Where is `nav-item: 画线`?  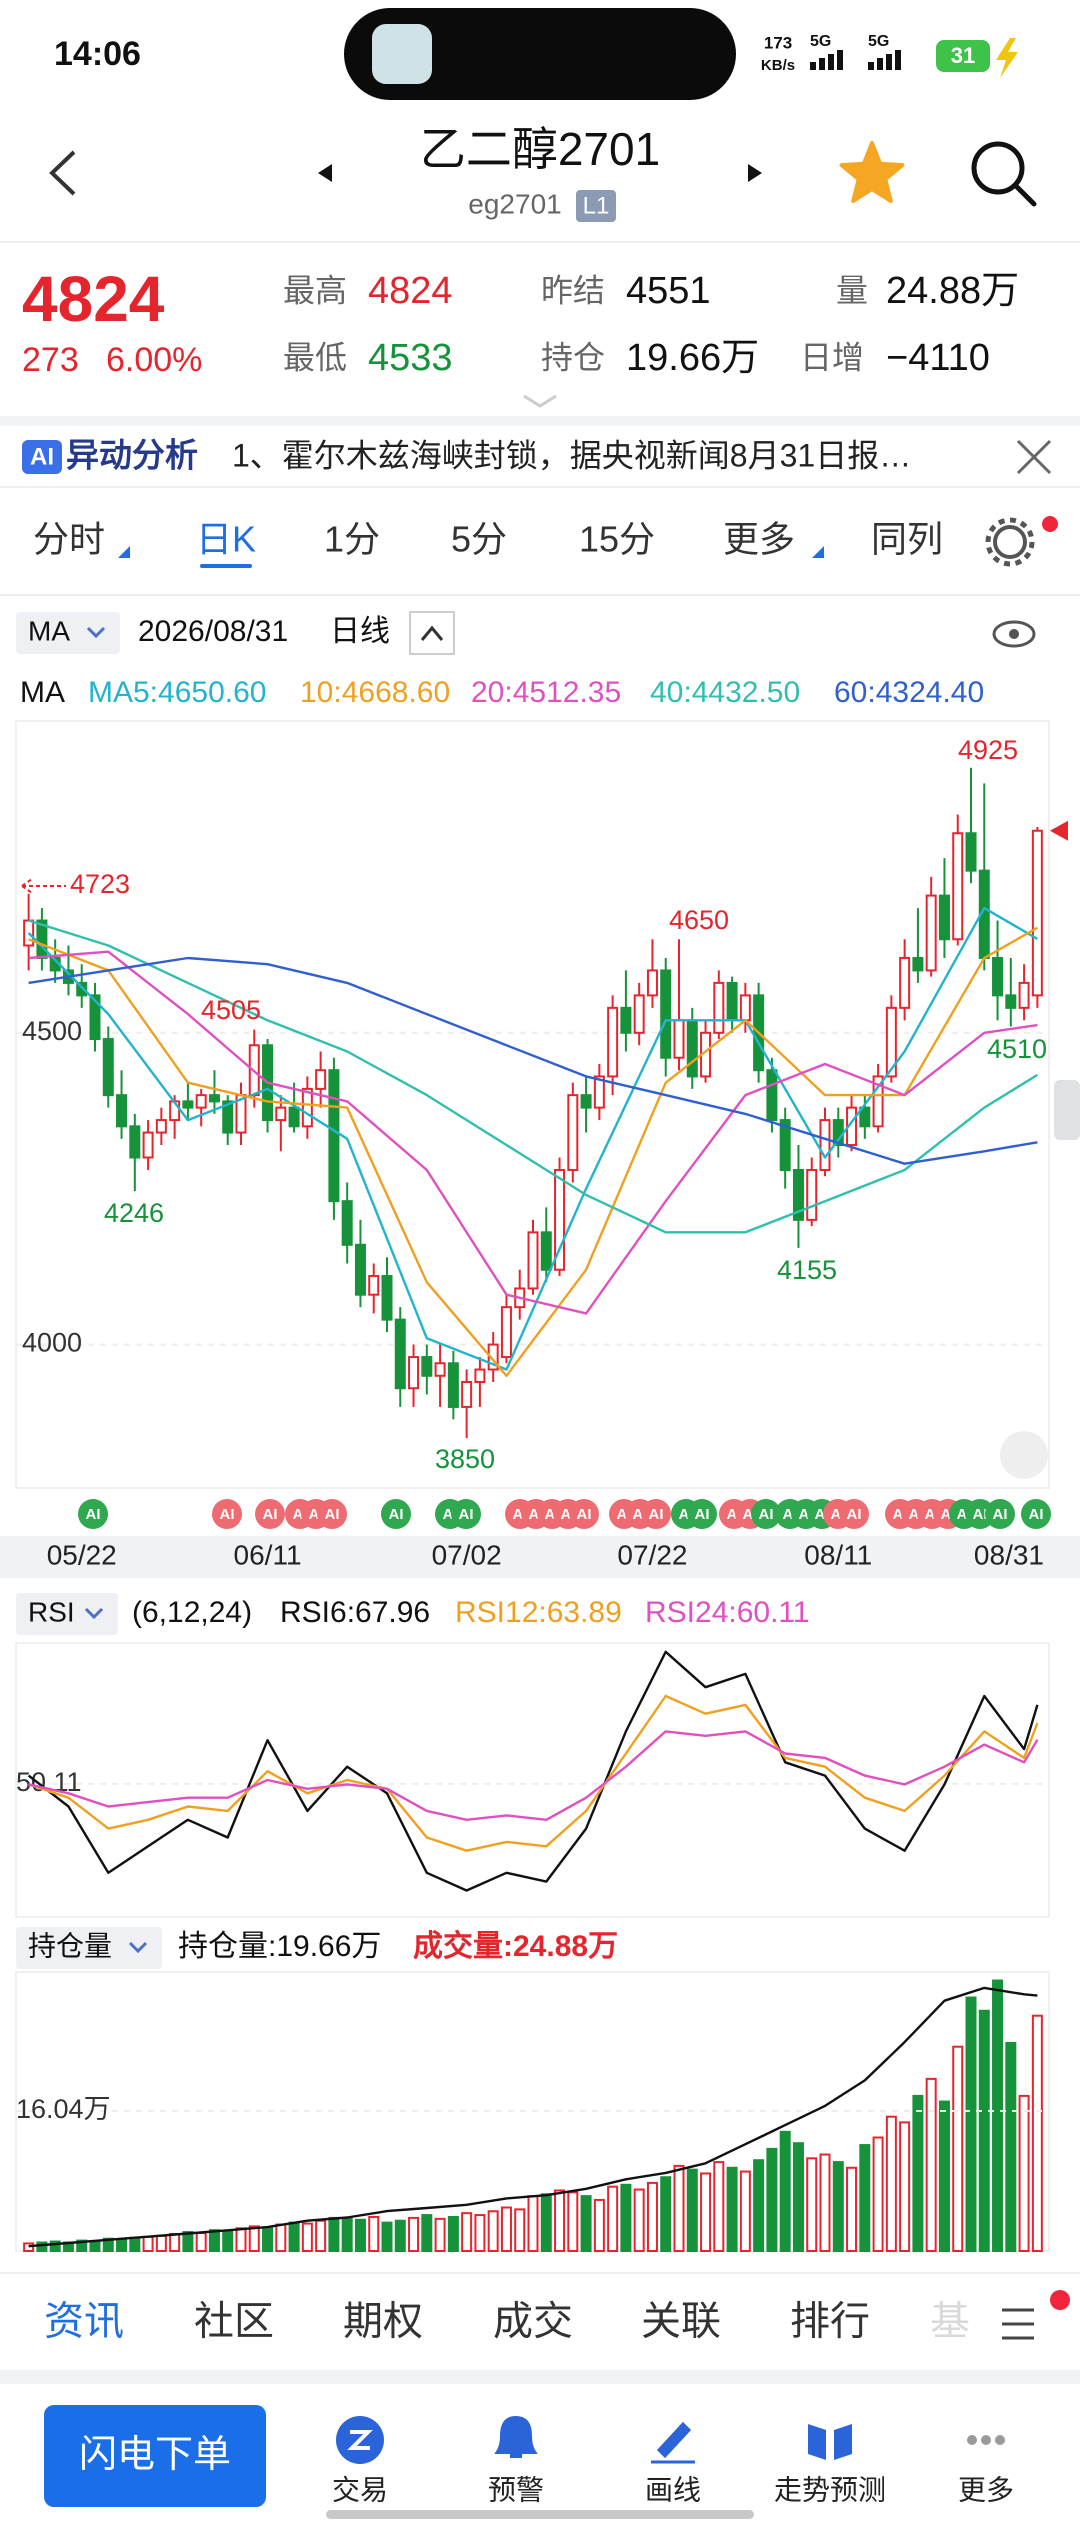 nav-item: 画线 is located at coordinates (673, 2489).